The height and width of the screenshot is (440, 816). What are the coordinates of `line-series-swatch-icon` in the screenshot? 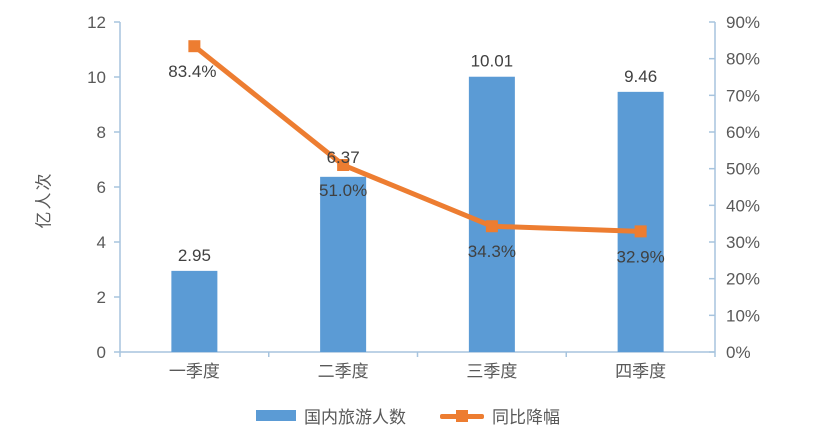 It's located at (462, 416).